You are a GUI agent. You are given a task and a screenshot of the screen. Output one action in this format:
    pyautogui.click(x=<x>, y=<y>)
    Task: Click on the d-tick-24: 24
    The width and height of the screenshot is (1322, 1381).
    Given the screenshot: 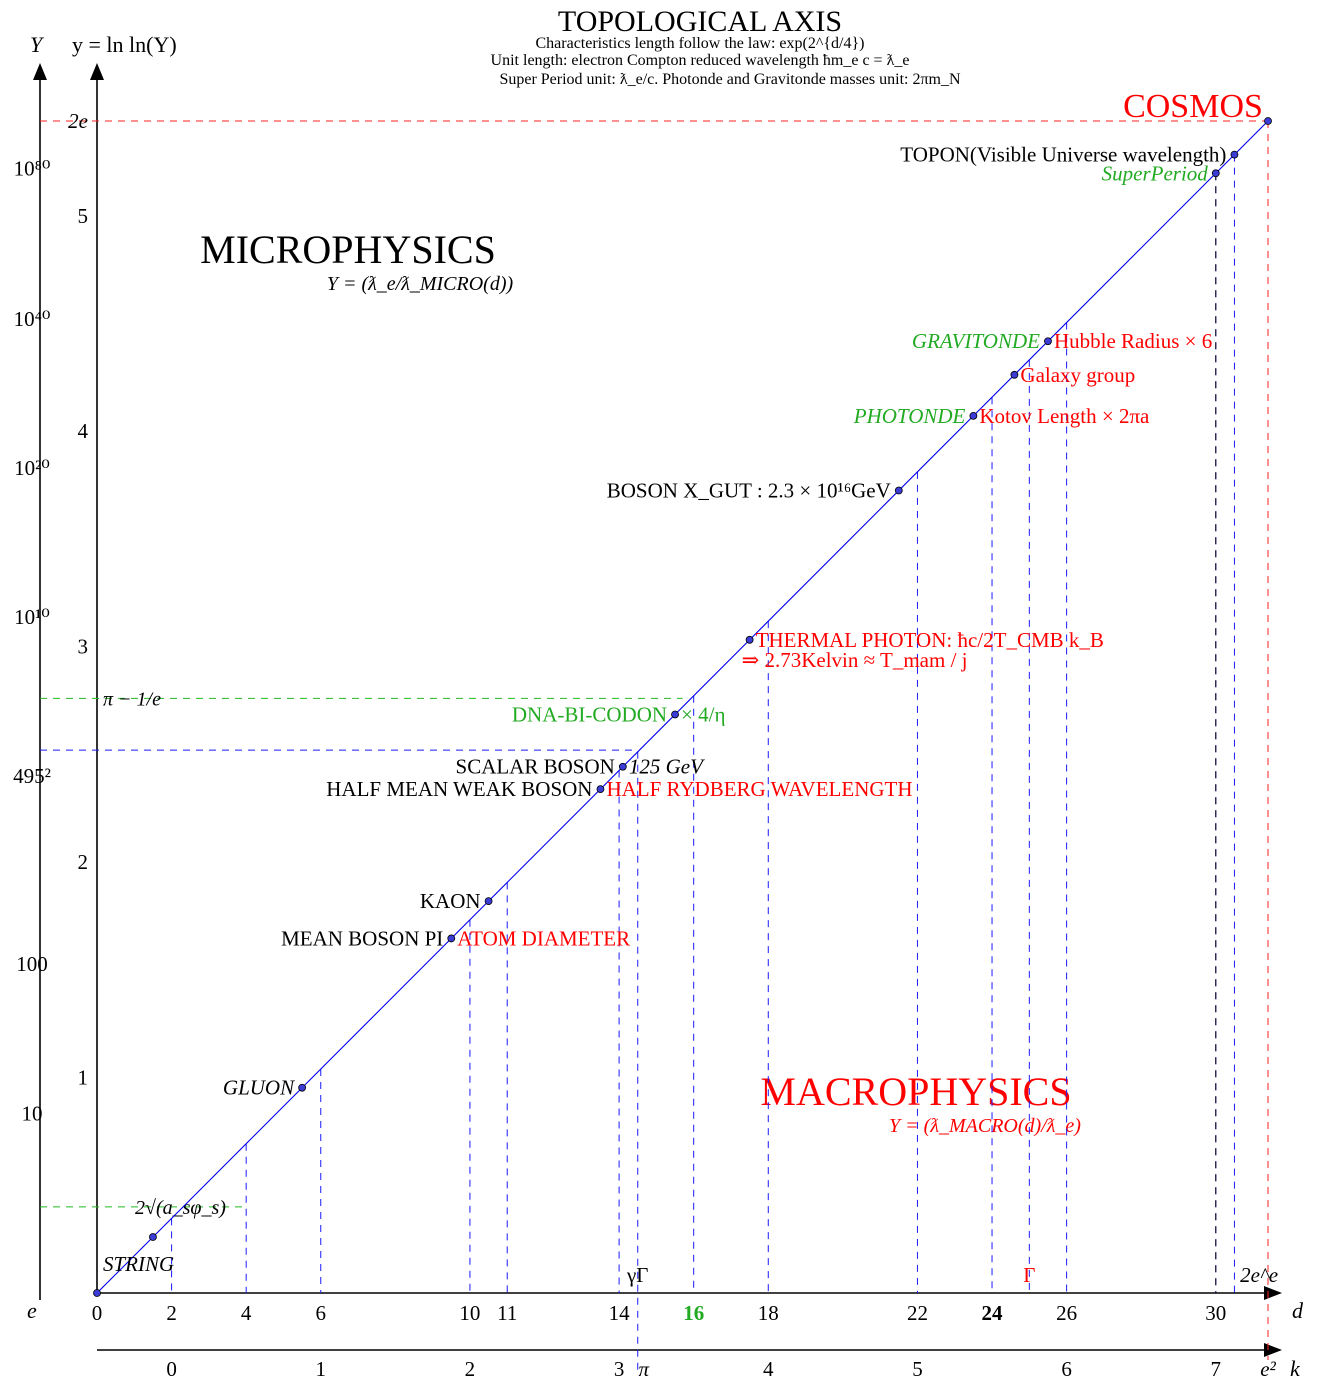 What is the action you would take?
    pyautogui.click(x=993, y=1313)
    